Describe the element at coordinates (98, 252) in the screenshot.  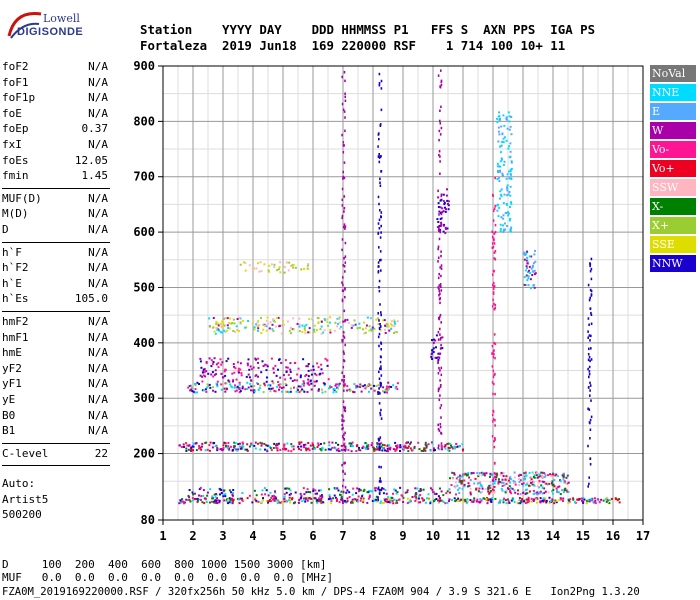
I see `param-value: N/A` at that location.